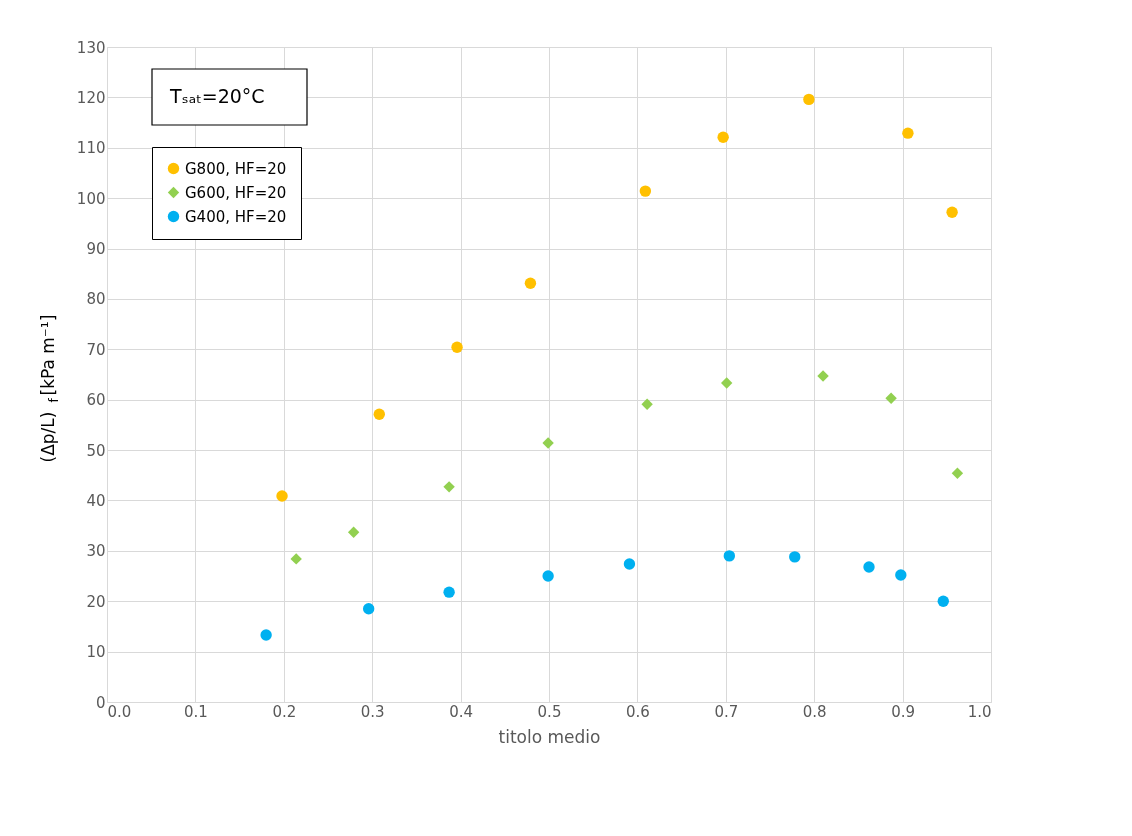 Image resolution: width=1132 pixels, height=836 pixels. What do you see at coordinates (91, 97) in the screenshot?
I see `y-tick-label: 120` at bounding box center [91, 97].